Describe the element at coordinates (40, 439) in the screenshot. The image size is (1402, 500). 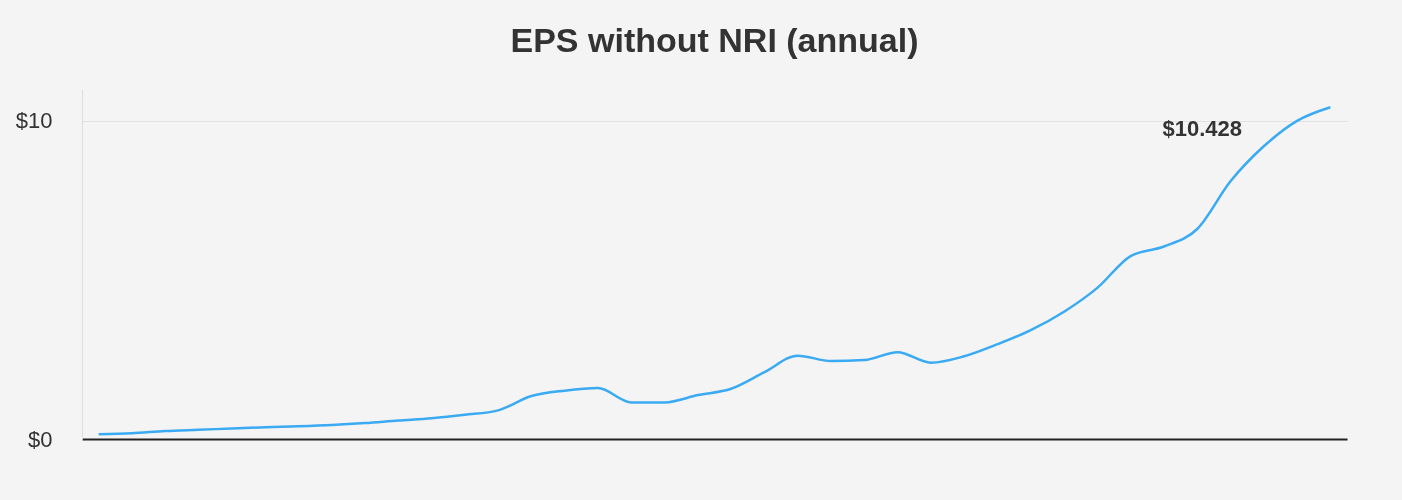
I see `y-tick-label: $0` at that location.